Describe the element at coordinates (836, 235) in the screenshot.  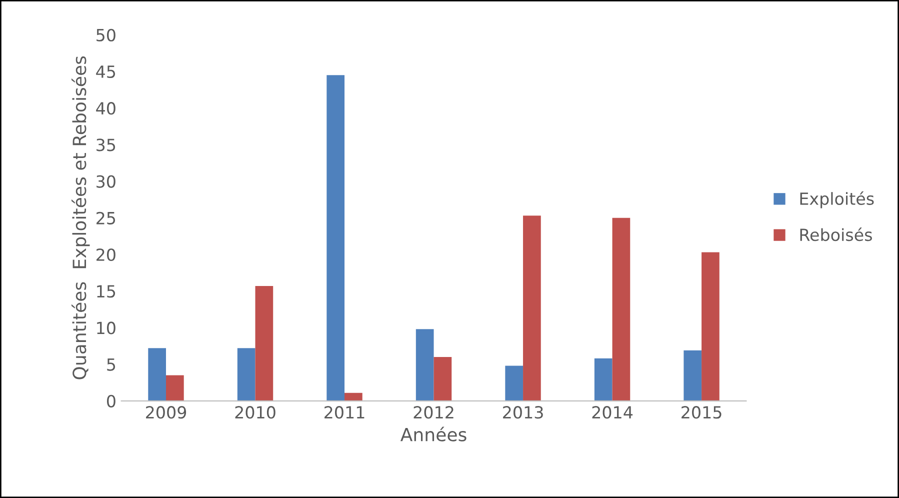
I see `legend-label: Reboisés` at that location.